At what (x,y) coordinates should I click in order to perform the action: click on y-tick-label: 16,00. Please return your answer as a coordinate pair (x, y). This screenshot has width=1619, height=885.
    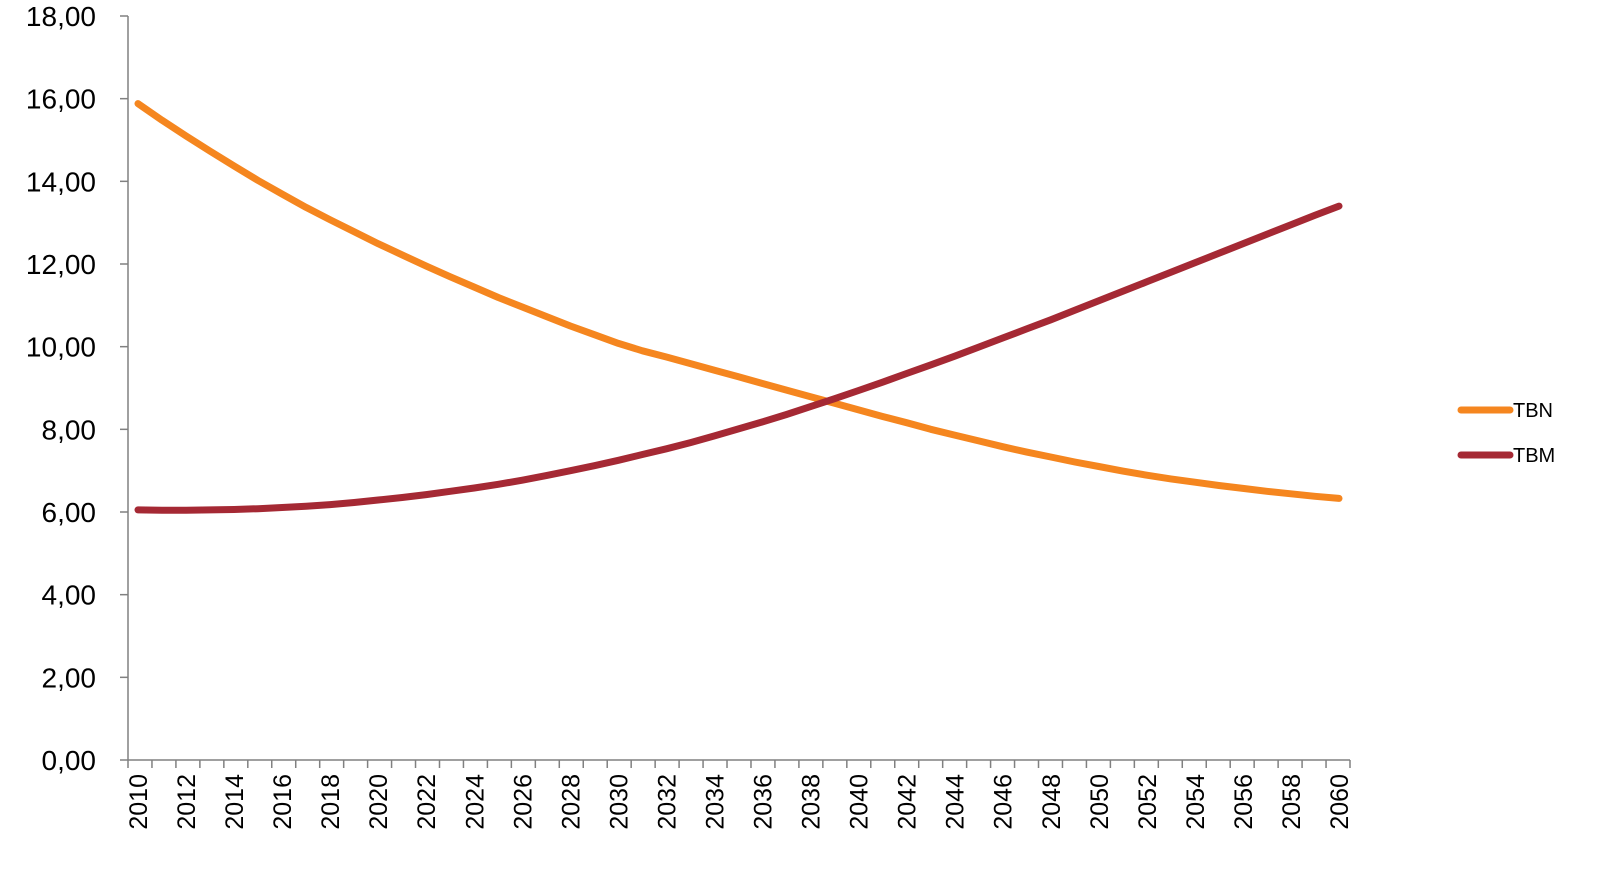
    Looking at the image, I should click on (61, 99).